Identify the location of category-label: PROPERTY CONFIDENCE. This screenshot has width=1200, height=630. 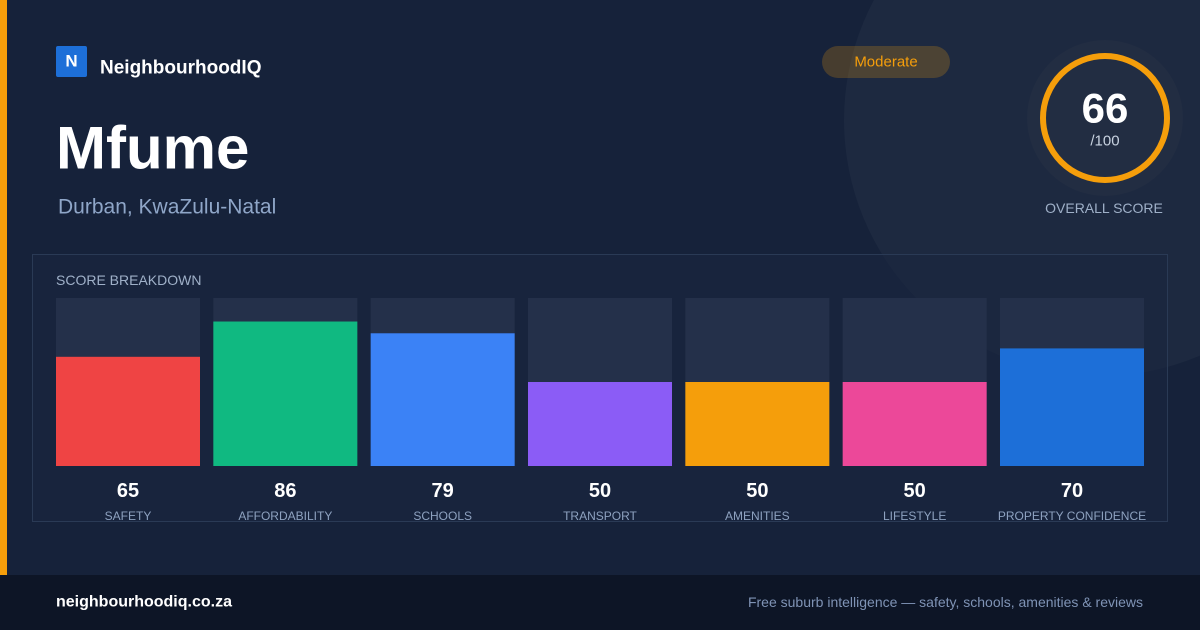
(1072, 516).